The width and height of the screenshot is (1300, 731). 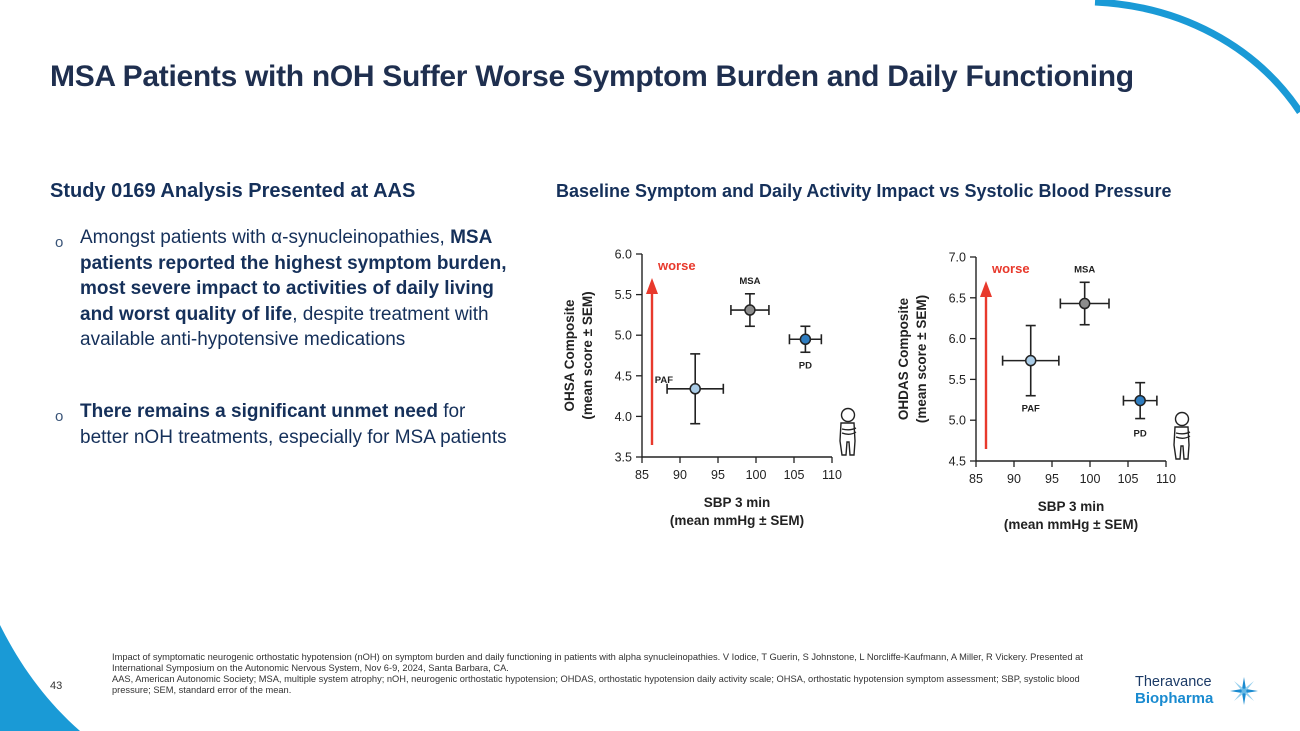 I want to click on chart1-person-icon-body, so click(x=847, y=439).